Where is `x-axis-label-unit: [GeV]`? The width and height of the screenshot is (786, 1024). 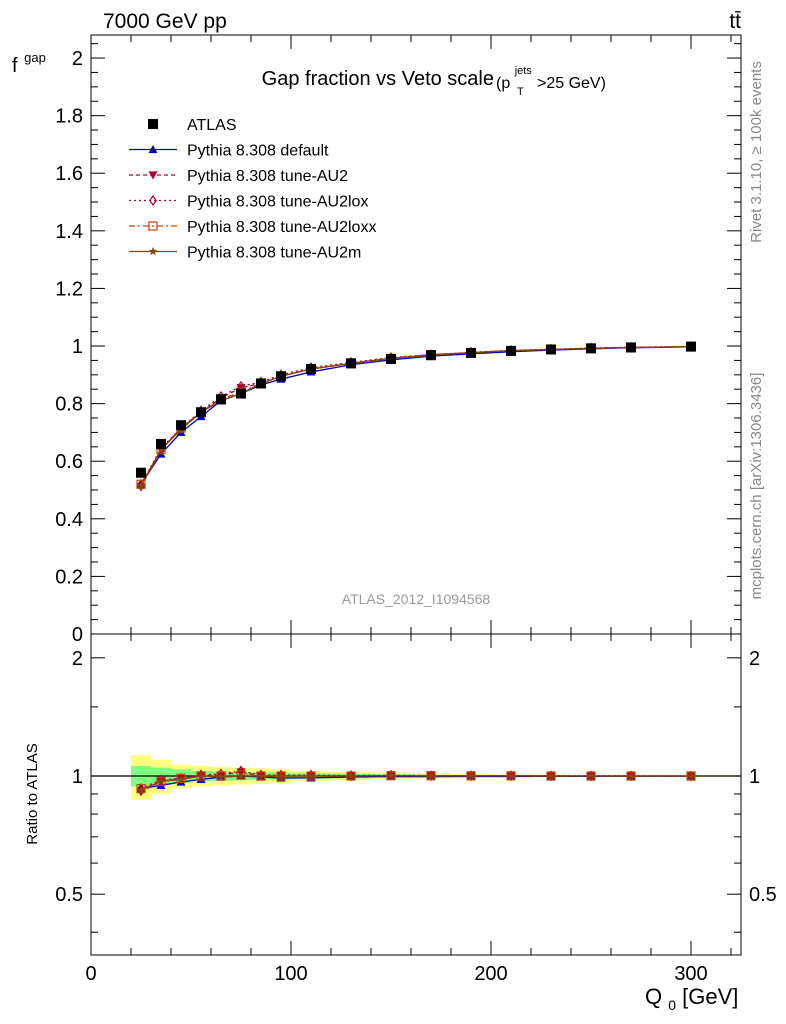 x-axis-label-unit: [GeV] is located at coordinates (710, 996).